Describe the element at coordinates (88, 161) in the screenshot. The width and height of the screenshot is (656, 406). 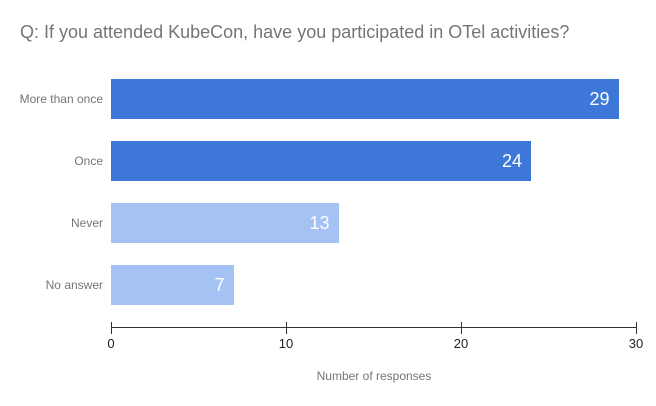
I see `category-label: Once` at that location.